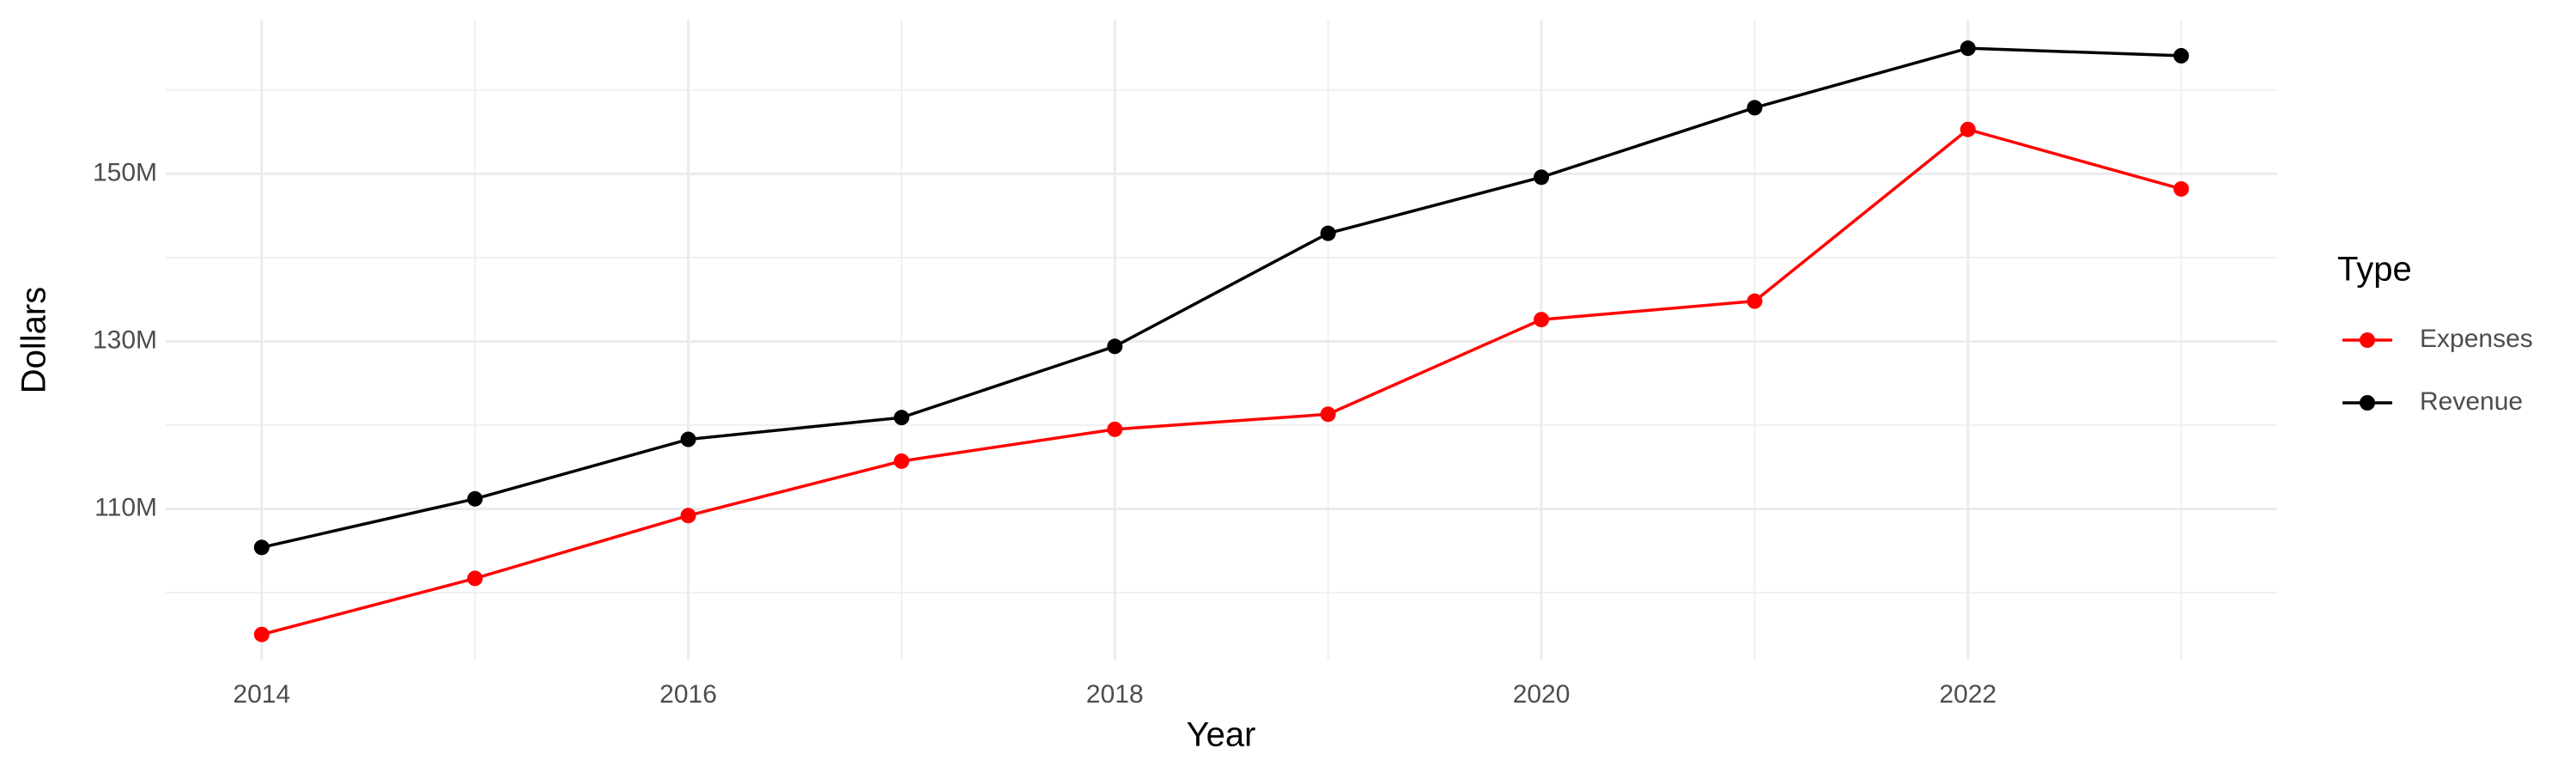 Image resolution: width=2576 pixels, height=773 pixels. I want to click on x-tick-label: 2014, so click(261, 694).